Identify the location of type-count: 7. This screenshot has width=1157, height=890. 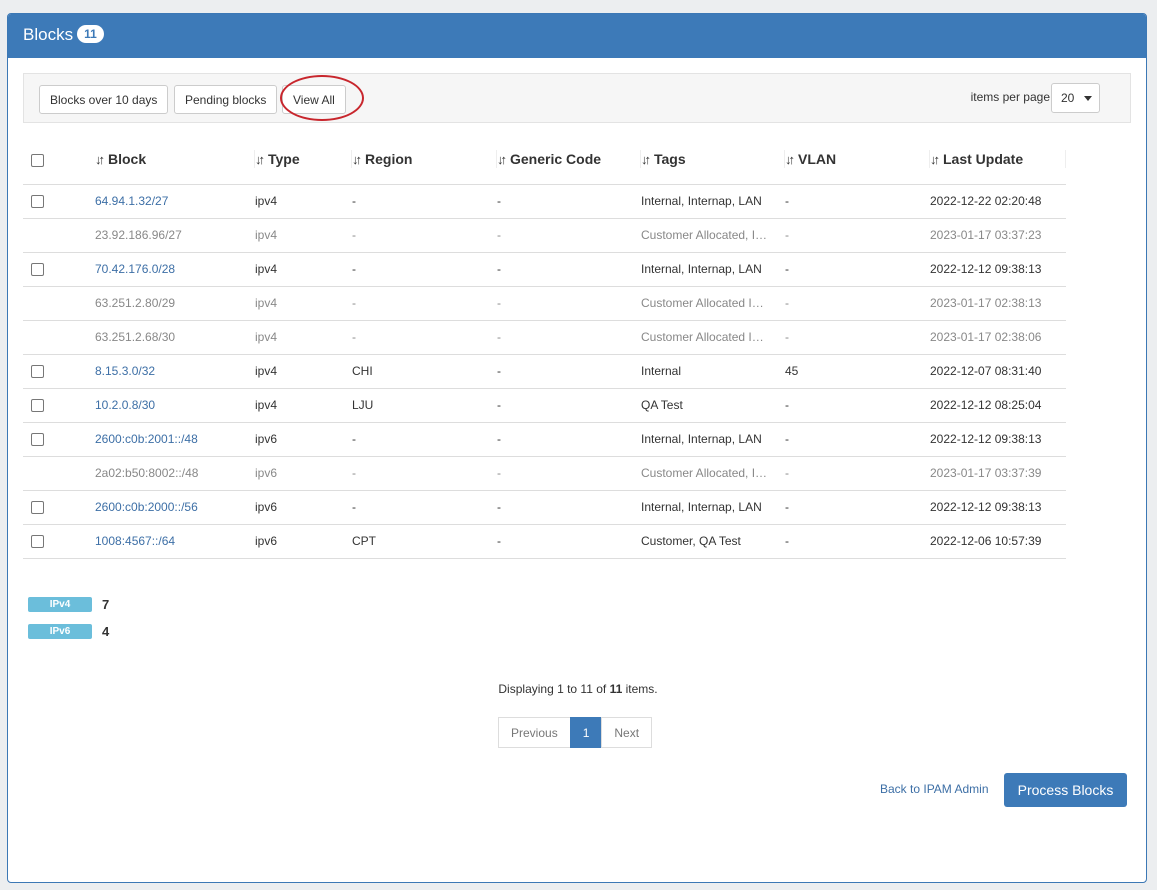
(106, 604).